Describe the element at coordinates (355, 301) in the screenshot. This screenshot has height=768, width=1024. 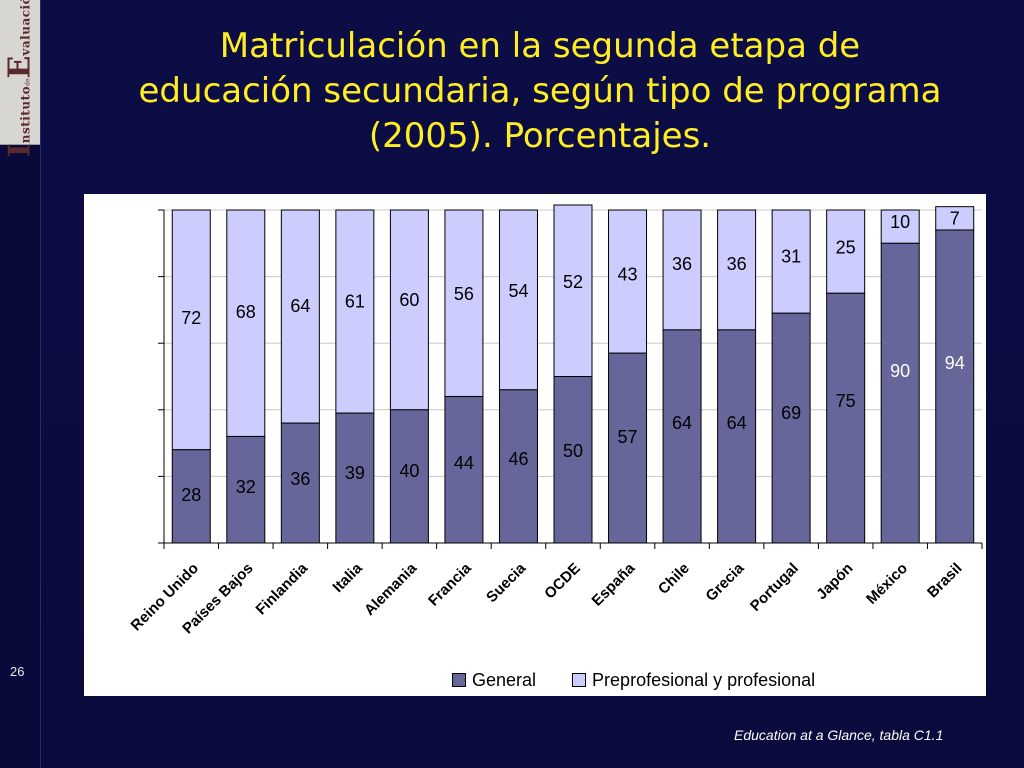
I see `data-label-preprofesional: 61` at that location.